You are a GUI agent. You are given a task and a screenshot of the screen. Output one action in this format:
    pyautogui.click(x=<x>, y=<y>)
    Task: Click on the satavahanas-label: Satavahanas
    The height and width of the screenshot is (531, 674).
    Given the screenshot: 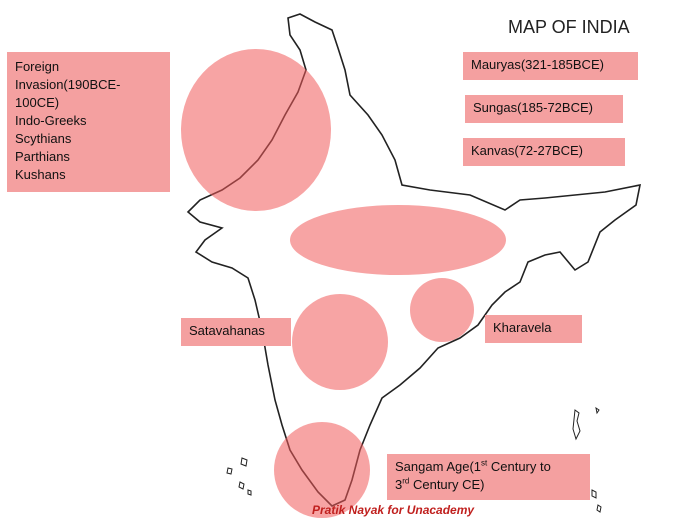 What is the action you would take?
    pyautogui.click(x=236, y=332)
    